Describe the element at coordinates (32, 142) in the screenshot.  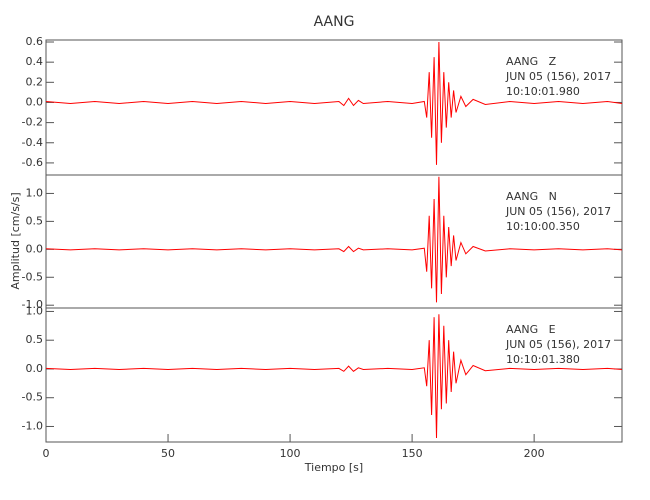
I see `y-tick-label: -0.4` at that location.